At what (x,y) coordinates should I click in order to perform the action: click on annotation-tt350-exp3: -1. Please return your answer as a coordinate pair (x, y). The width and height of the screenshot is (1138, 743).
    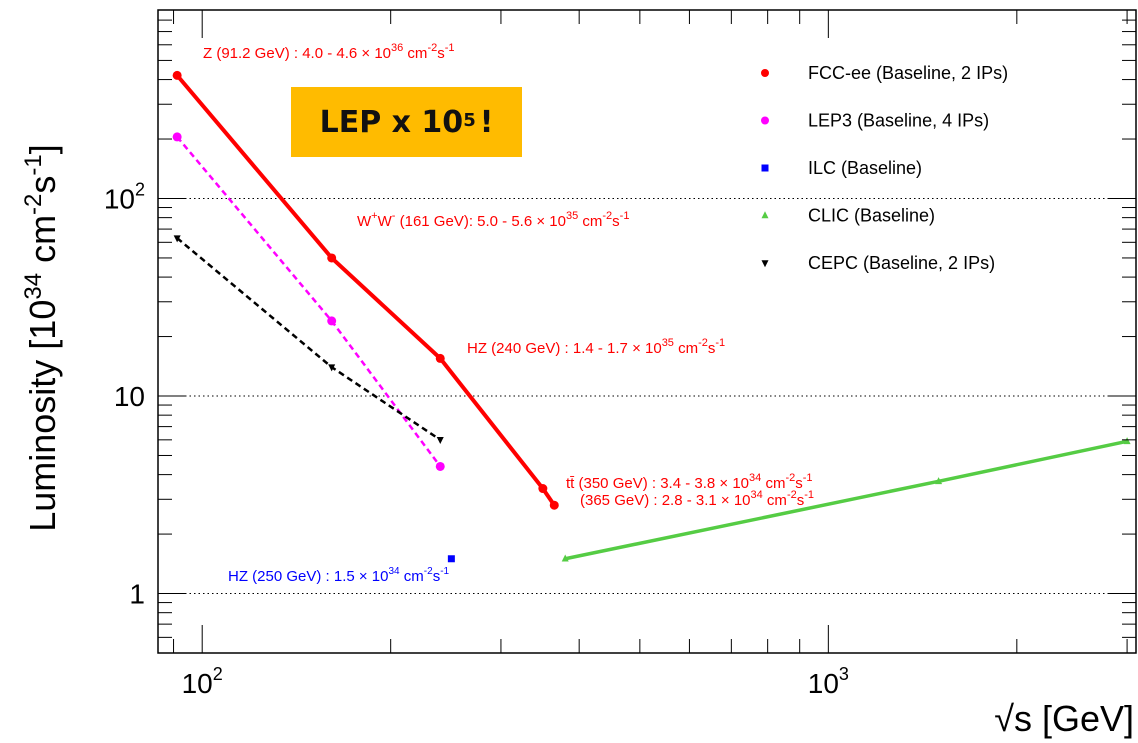
    Looking at the image, I should click on (808, 478).